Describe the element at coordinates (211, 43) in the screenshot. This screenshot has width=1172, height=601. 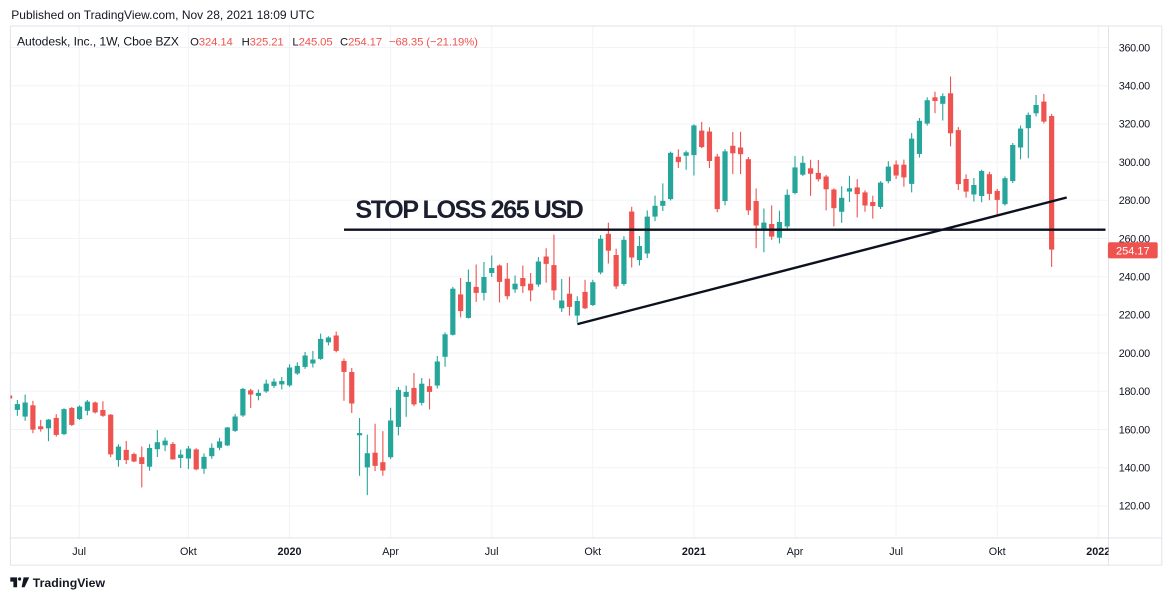
I see `svg-text: O324.14` at that location.